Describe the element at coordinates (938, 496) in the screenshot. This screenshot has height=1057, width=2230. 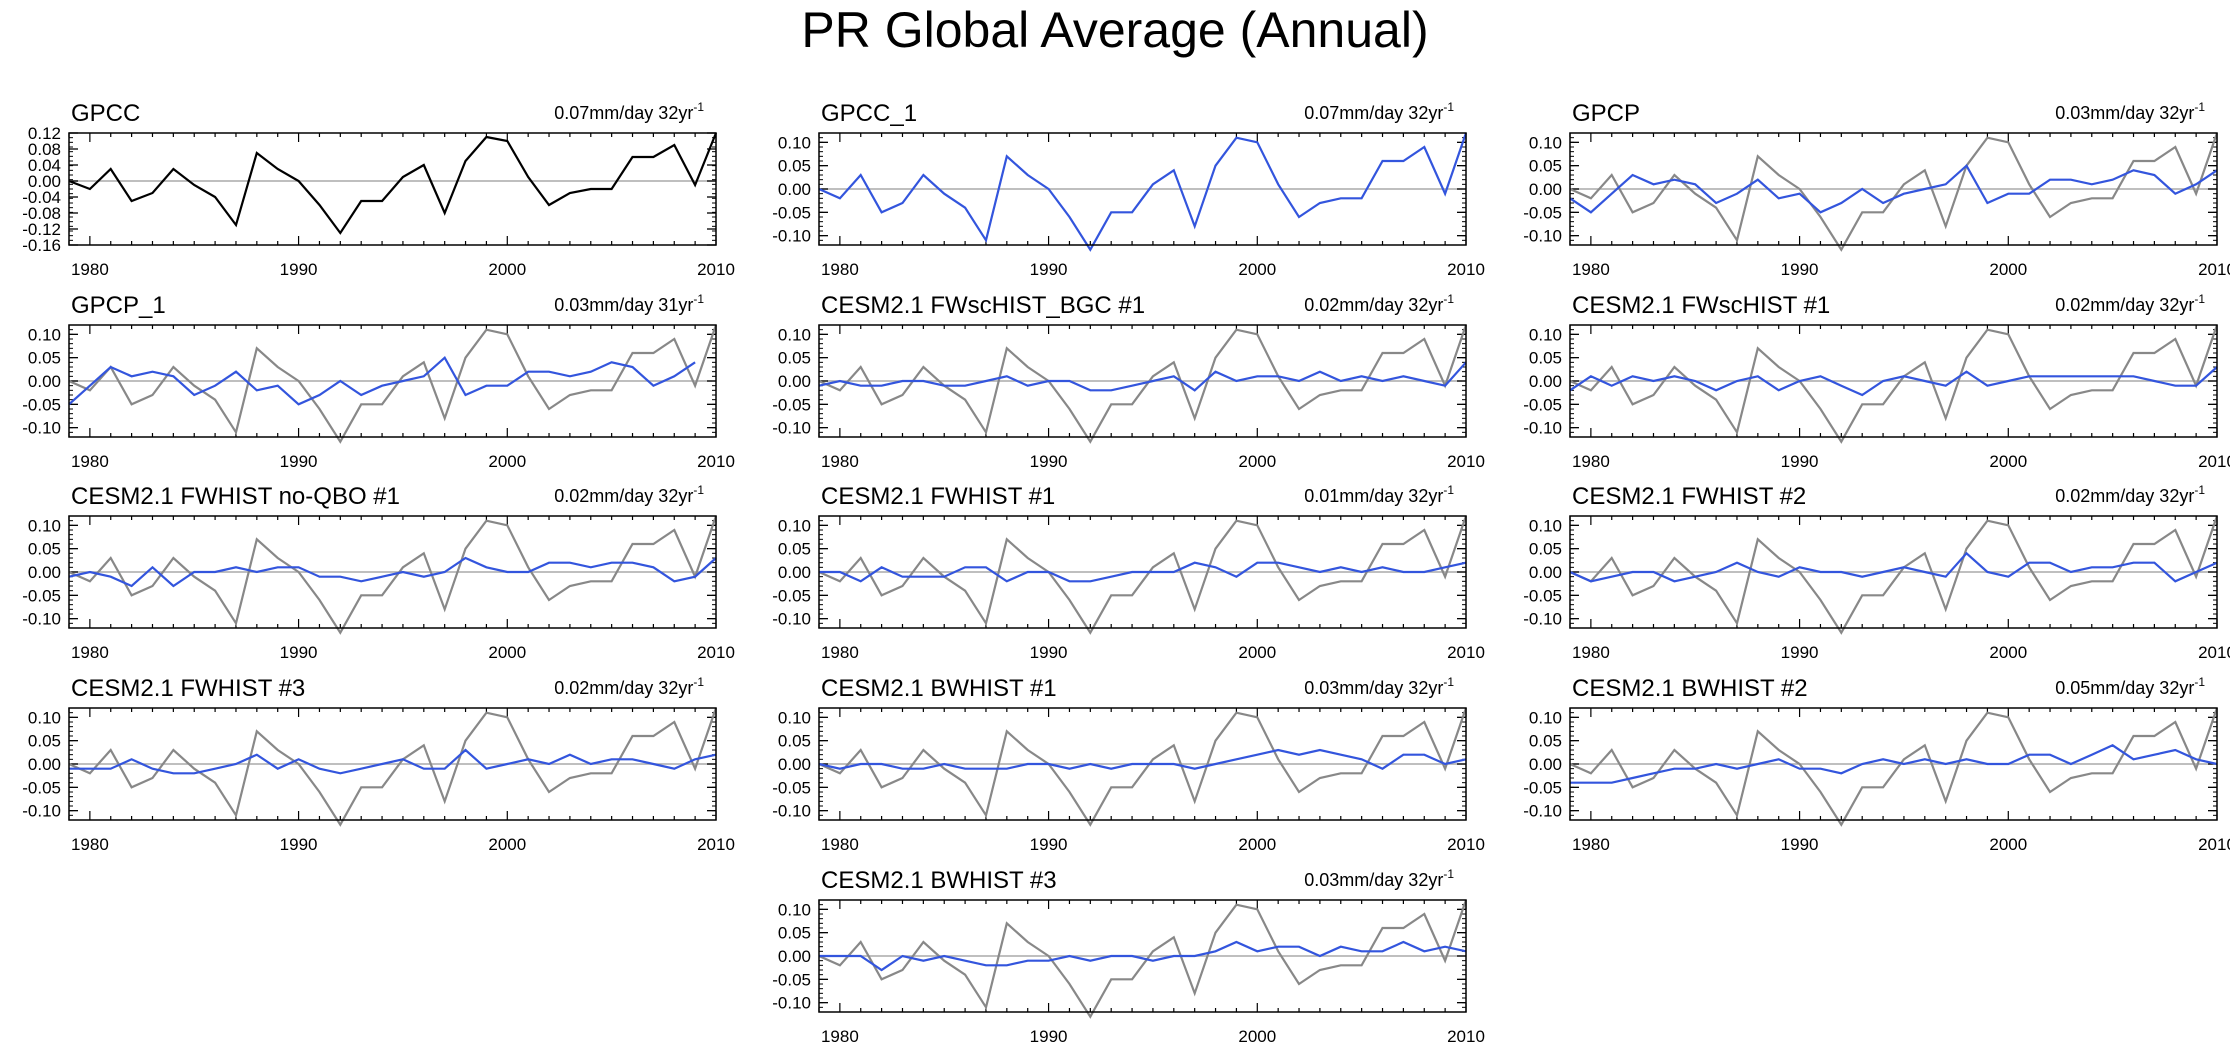
I see `panel-title: CESM2.1 FWHIST #1` at that location.